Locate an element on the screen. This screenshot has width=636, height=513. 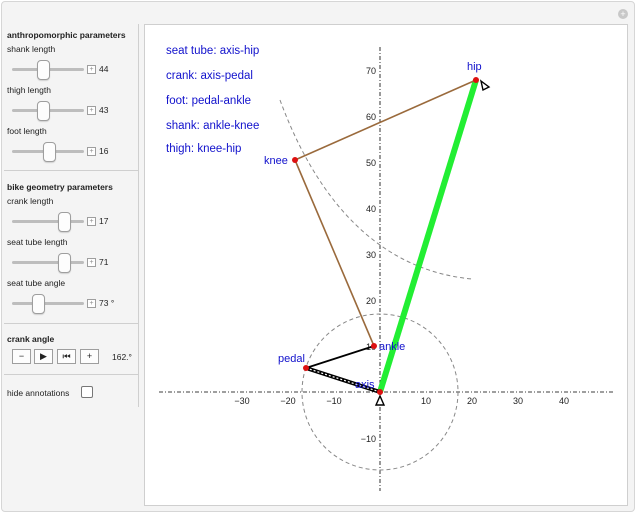
seat-tube-length-value: 71 is located at coordinates (104, 262).